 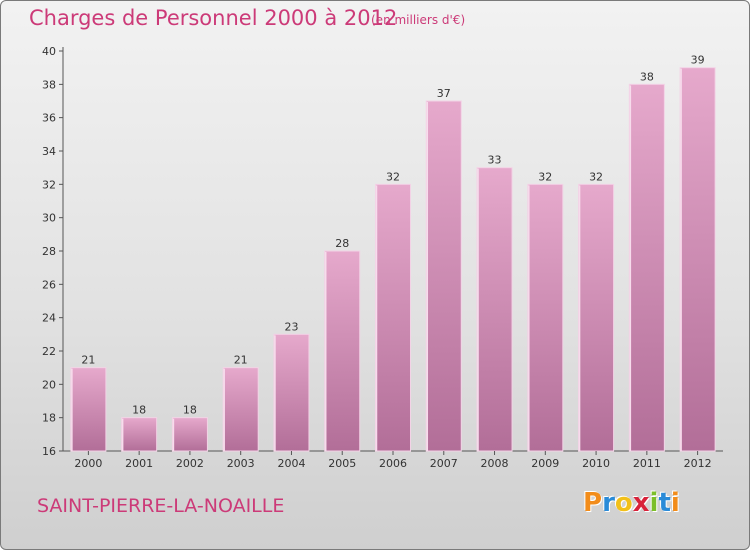 I want to click on logo-letter: r, so click(x=608, y=503).